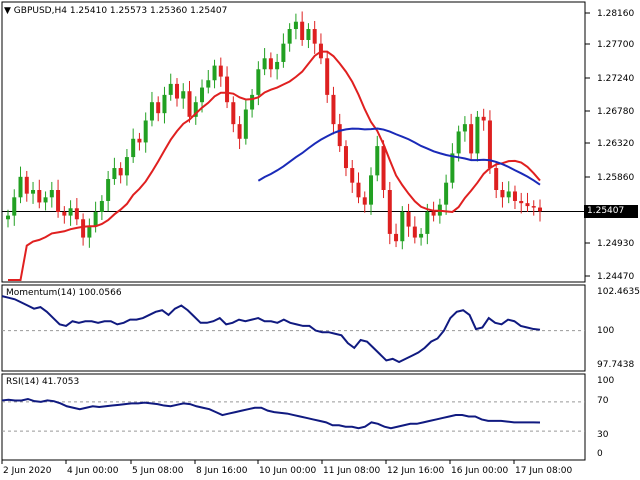 The width and height of the screenshot is (640, 480). What do you see at coordinates (615, 178) in the screenshot?
I see `price-tick-label: 1.25860` at bounding box center [615, 178].